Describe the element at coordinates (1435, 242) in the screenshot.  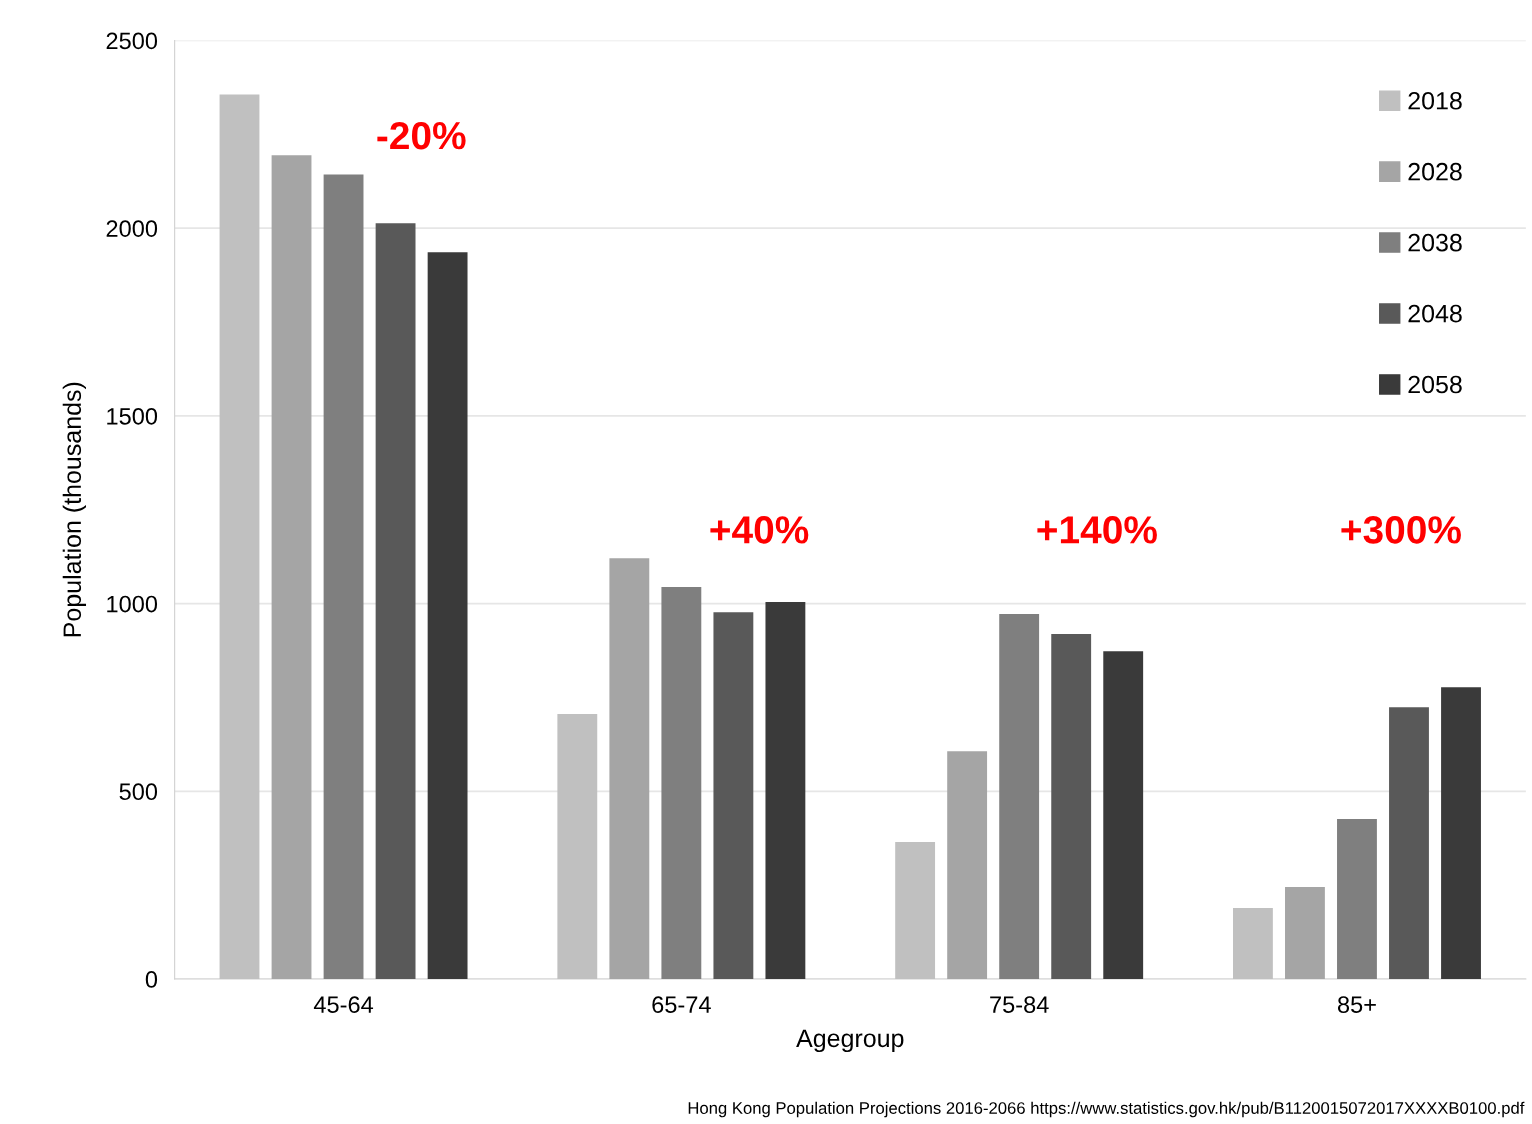
I see `legend-label: 2038` at that location.